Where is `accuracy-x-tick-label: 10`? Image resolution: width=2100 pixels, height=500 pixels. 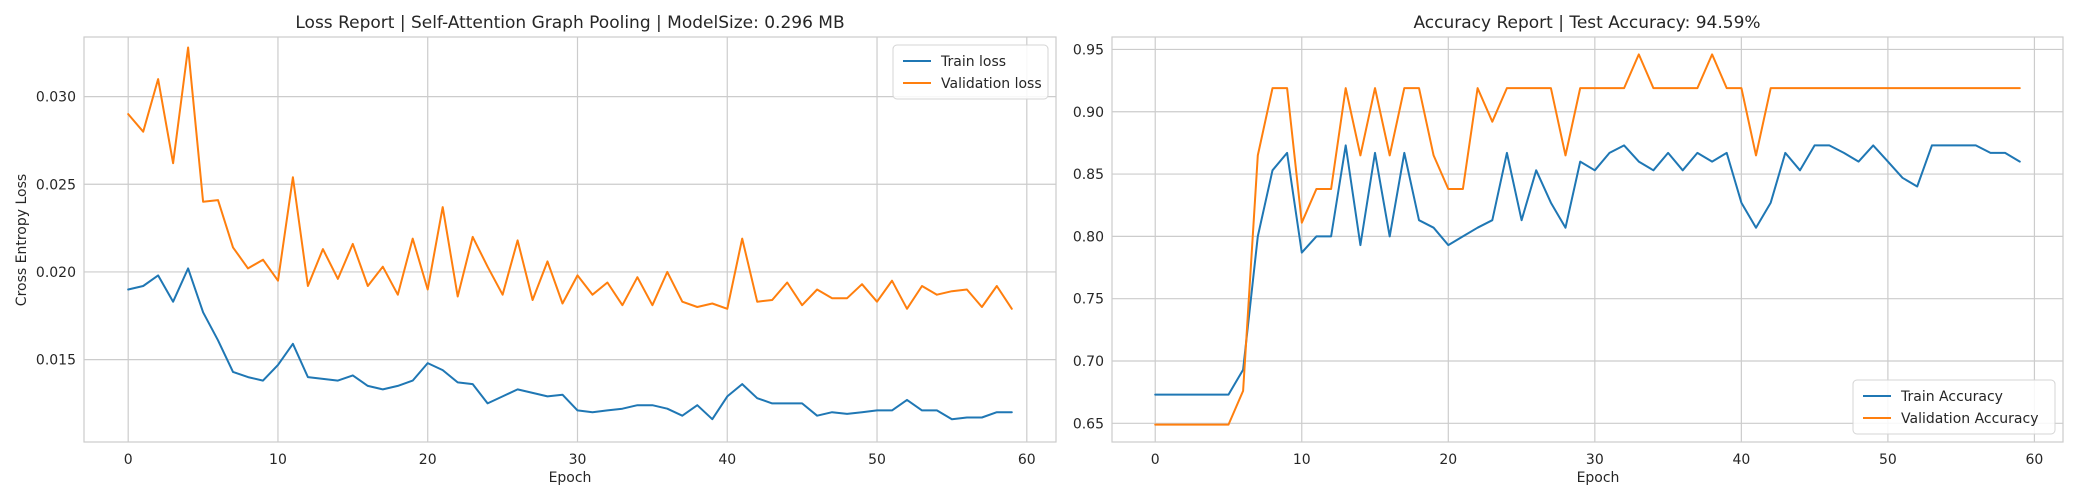
accuracy-x-tick-label: 10 is located at coordinates (1302, 460).